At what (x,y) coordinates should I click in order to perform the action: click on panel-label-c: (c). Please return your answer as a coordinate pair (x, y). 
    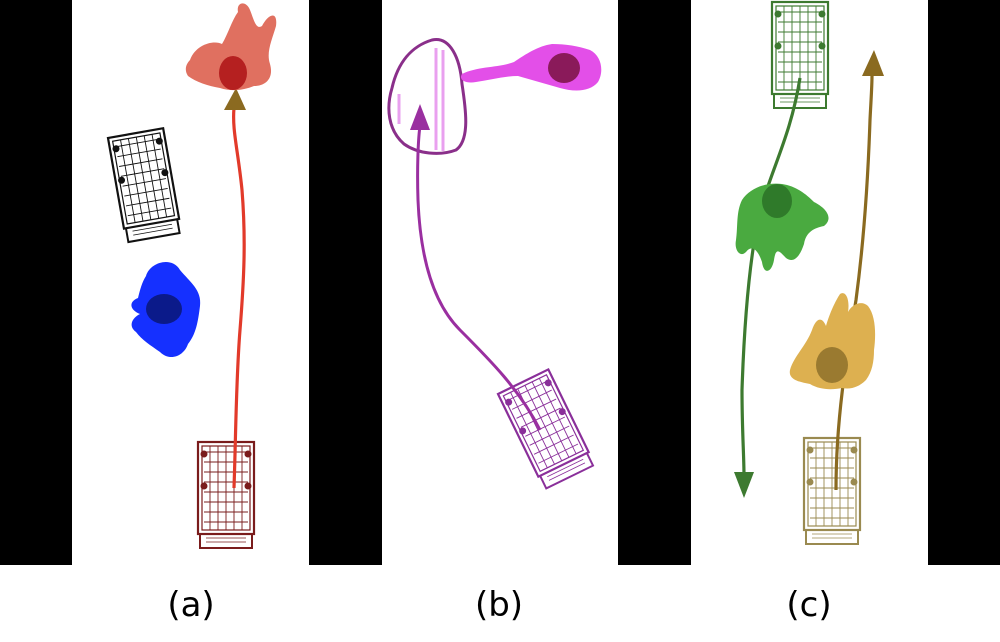
    Looking at the image, I should click on (809, 605).